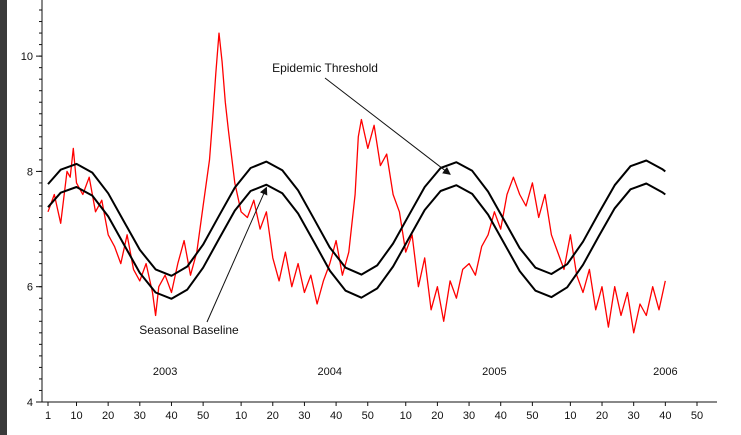 The image size is (741, 435). What do you see at coordinates (30, 288) in the screenshot?
I see `y-tick-label: 6` at bounding box center [30, 288].